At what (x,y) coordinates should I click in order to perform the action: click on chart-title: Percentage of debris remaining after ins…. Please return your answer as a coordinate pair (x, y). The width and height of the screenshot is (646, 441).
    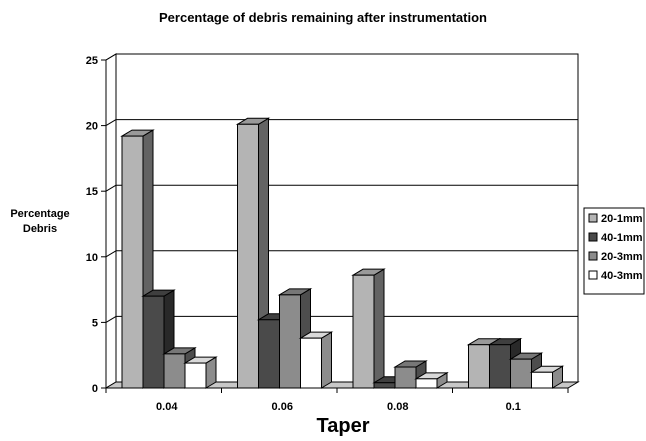
    Looking at the image, I should click on (323, 17).